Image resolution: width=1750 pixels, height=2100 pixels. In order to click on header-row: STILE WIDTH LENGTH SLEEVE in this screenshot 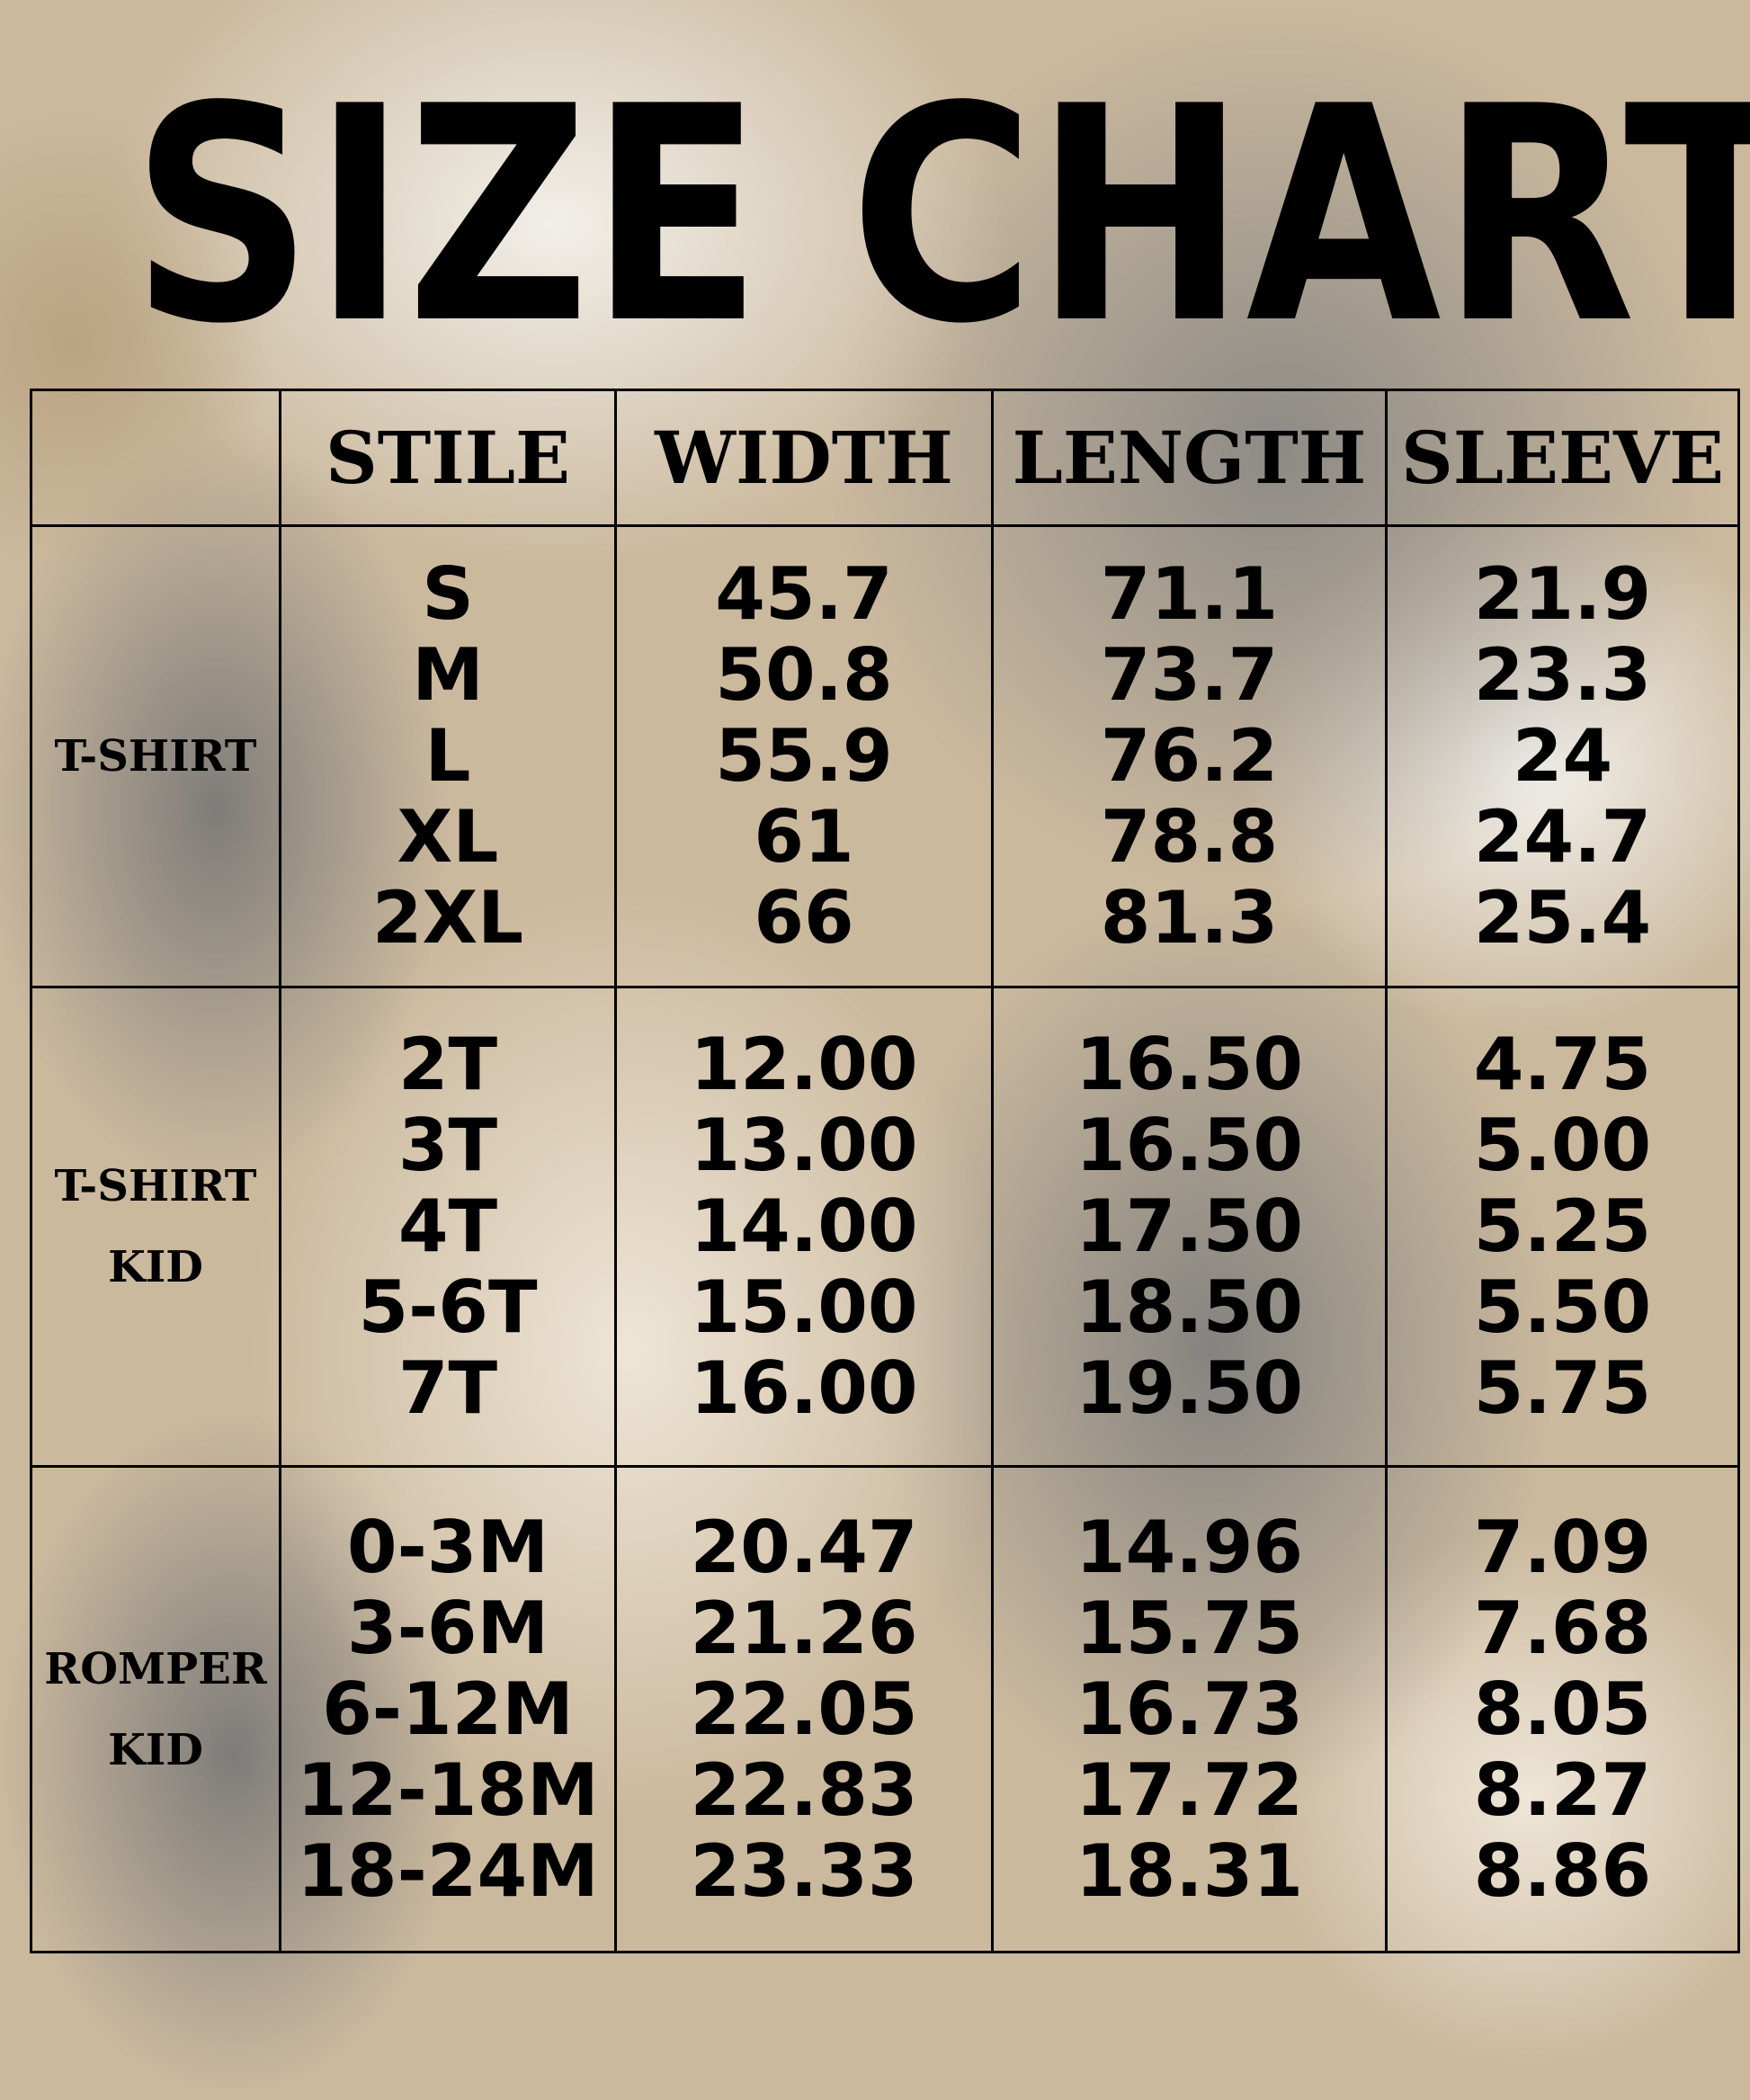, I will do `click(885, 458)`.